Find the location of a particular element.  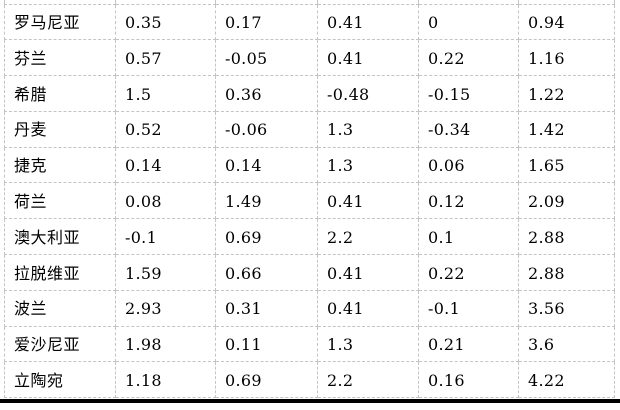

country-cell: 希腊 is located at coordinates (60, 93).